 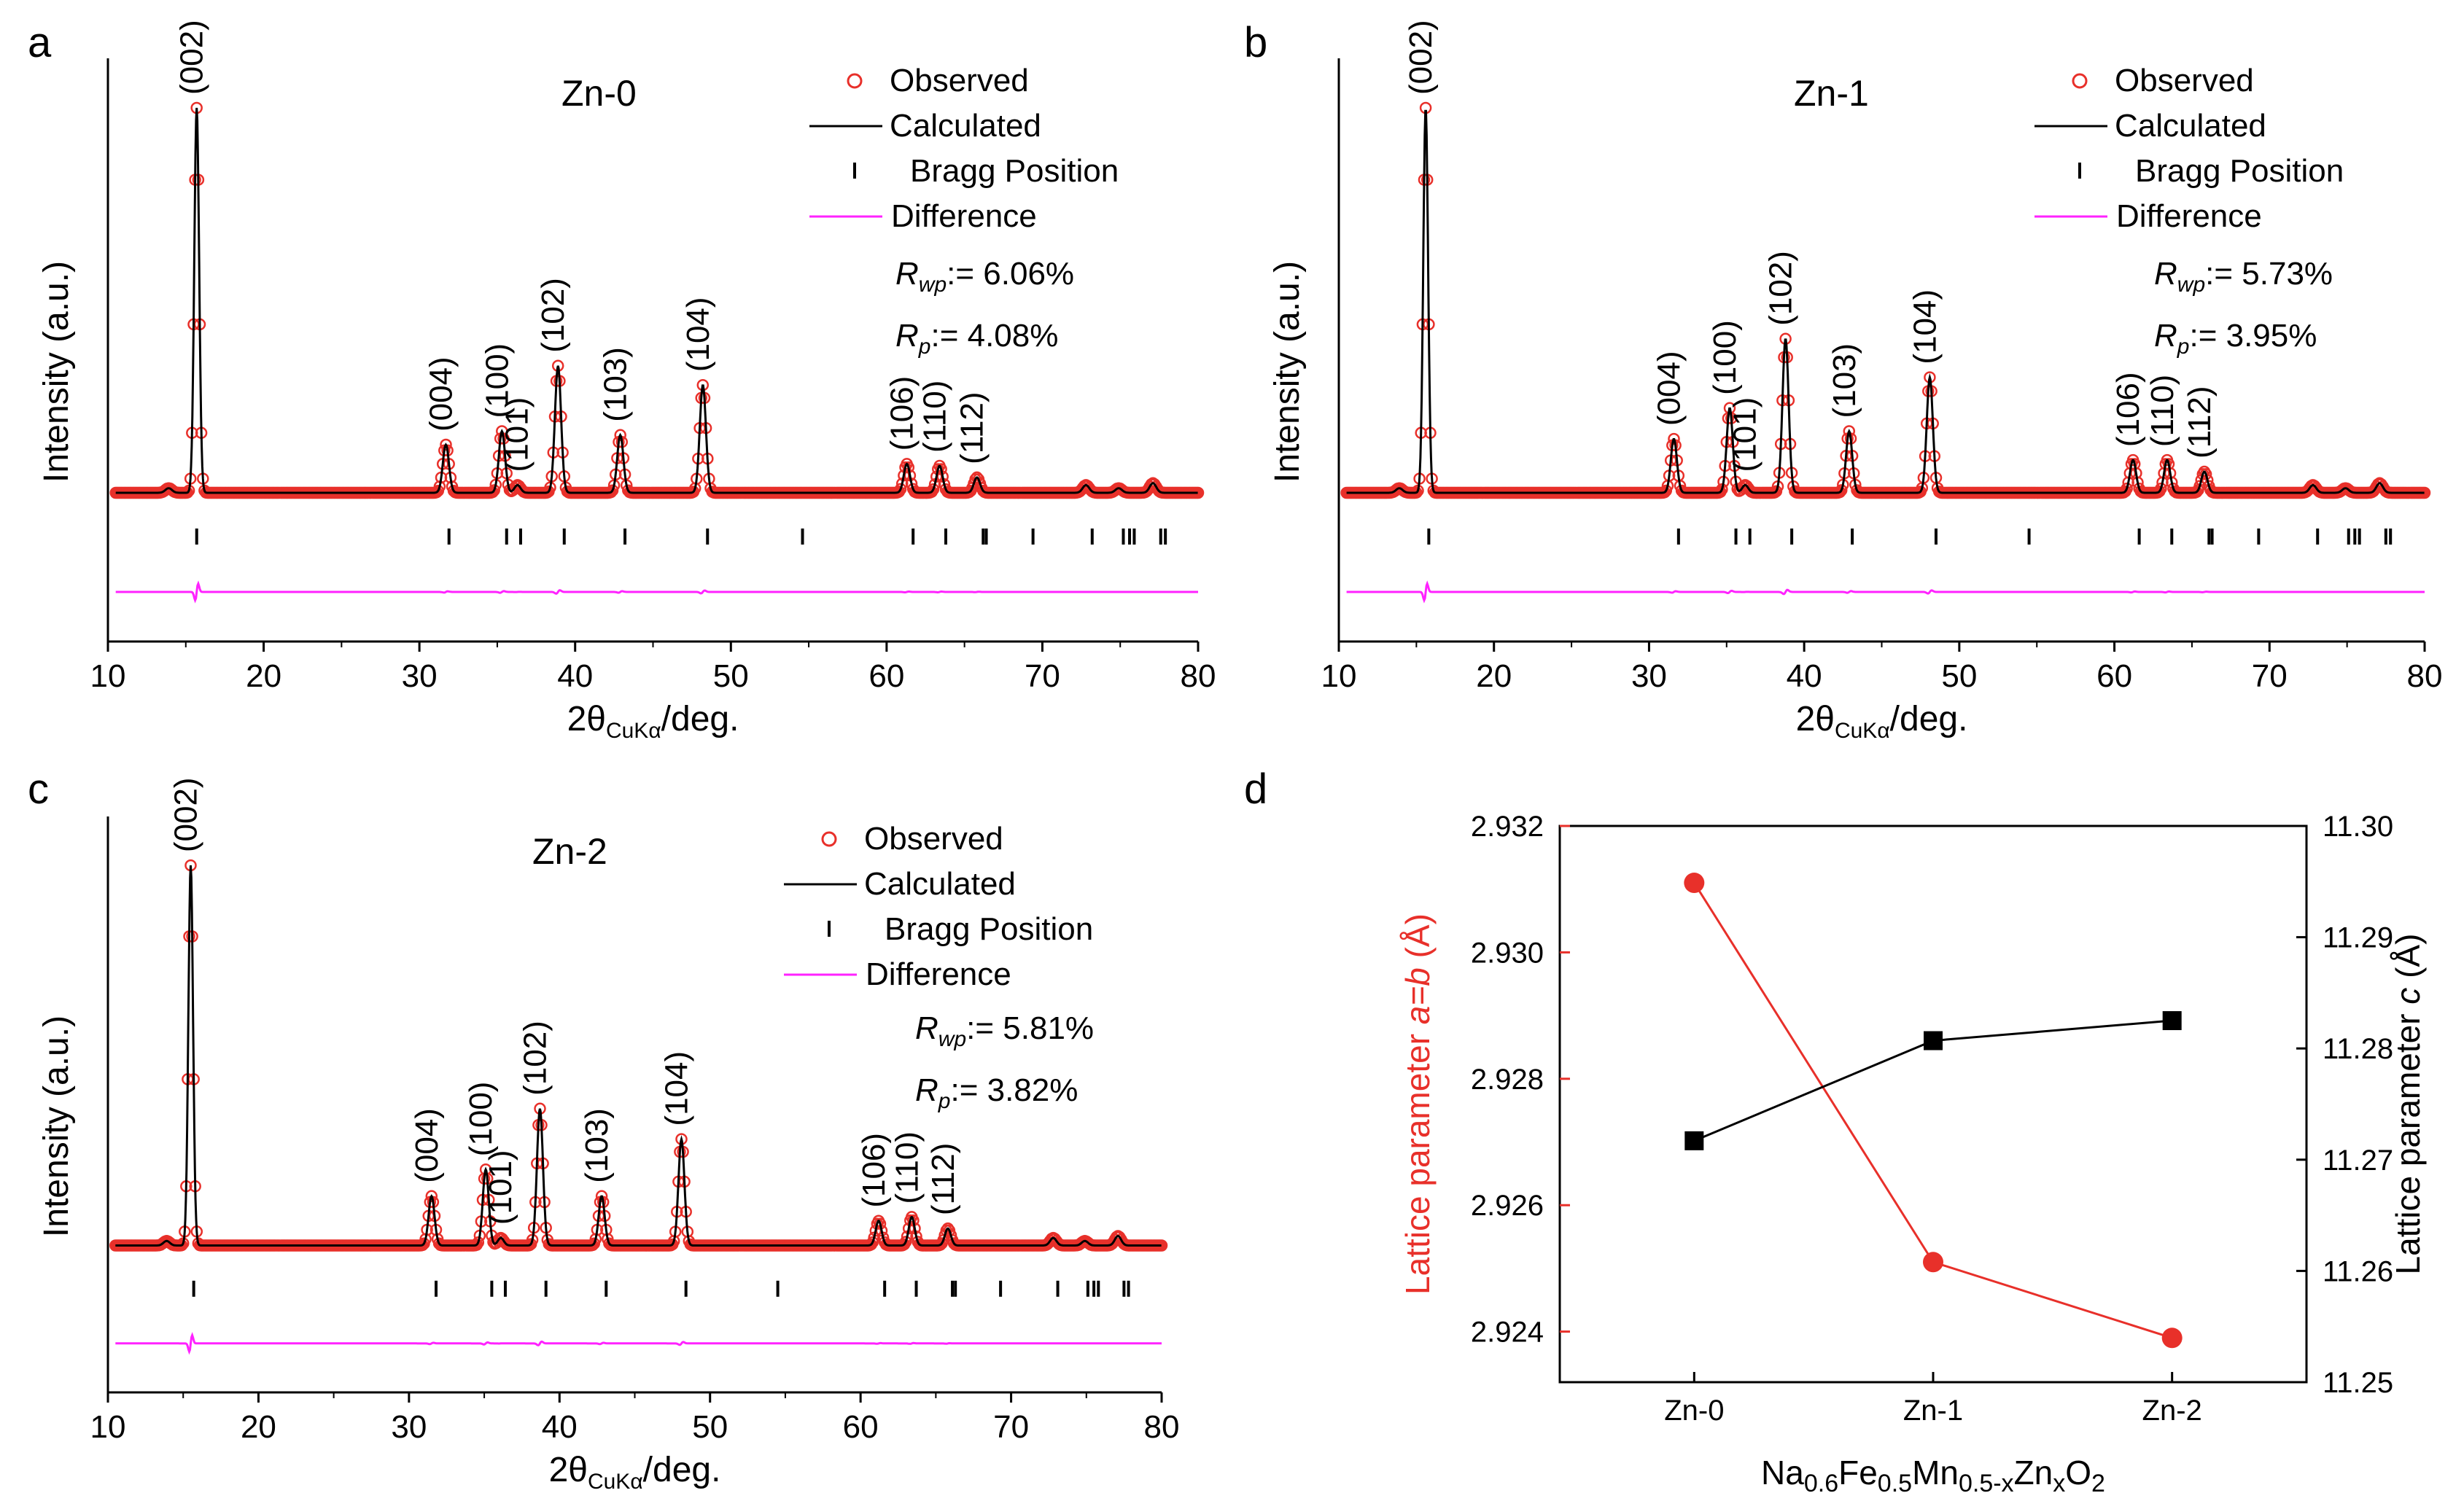 What do you see at coordinates (615, 1482) in the screenshot?
I see `x-label-subscript: CuKα` at bounding box center [615, 1482].